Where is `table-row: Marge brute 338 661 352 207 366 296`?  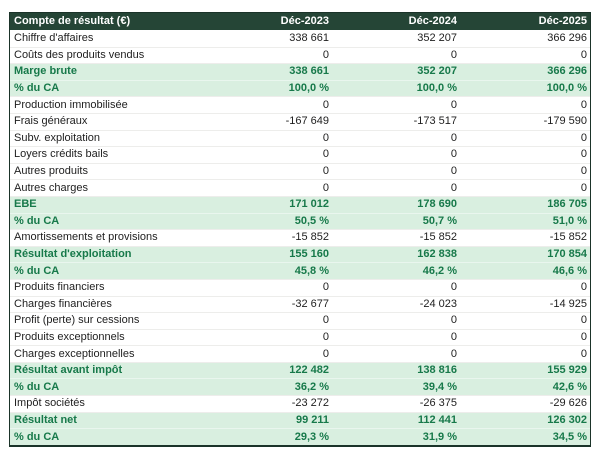 table-row: Marge brute 338 661 352 207 366 296 is located at coordinates (300, 71).